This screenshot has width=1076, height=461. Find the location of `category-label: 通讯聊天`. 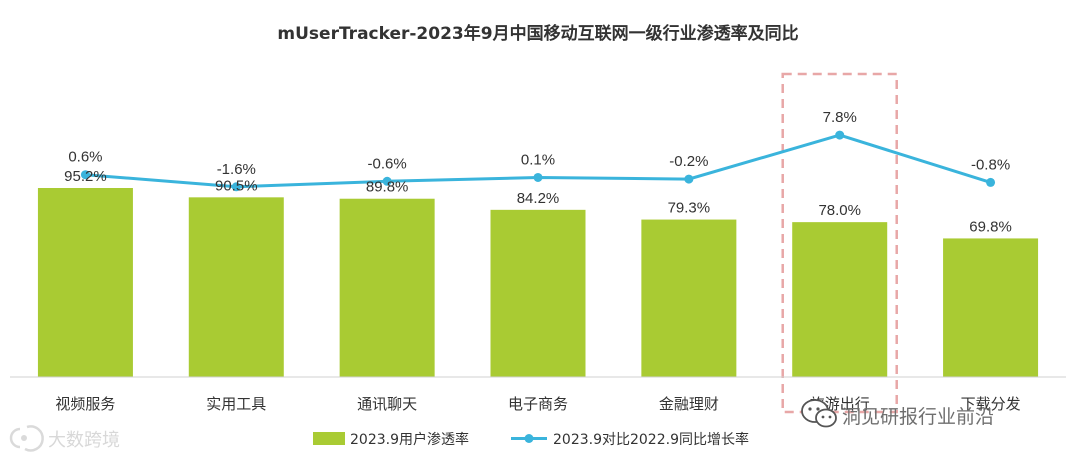

category-label: 通讯聊天 is located at coordinates (387, 404).